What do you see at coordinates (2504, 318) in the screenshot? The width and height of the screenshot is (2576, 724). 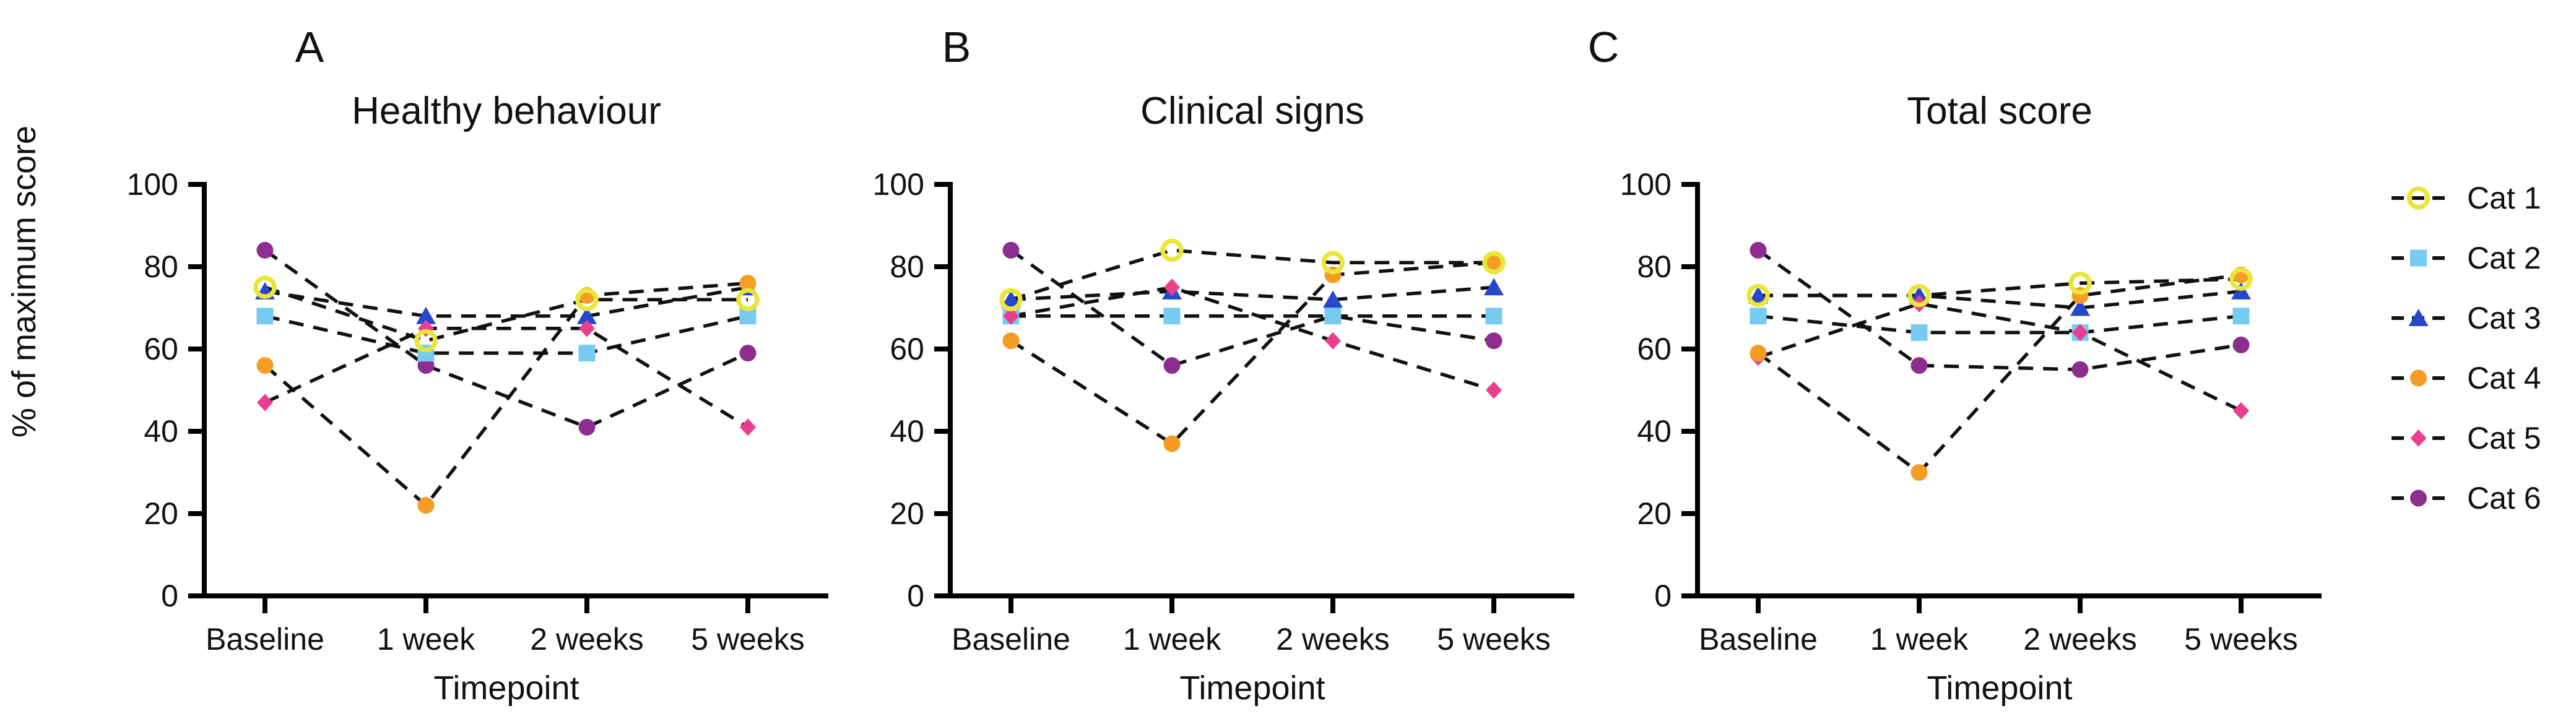 I see `legend-label-cat-3: Cat 3` at bounding box center [2504, 318].